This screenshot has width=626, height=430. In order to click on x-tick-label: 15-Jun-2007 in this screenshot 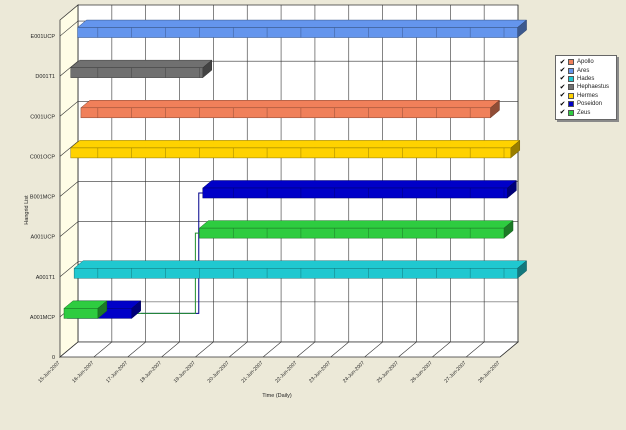, I will do `click(49, 372)`.